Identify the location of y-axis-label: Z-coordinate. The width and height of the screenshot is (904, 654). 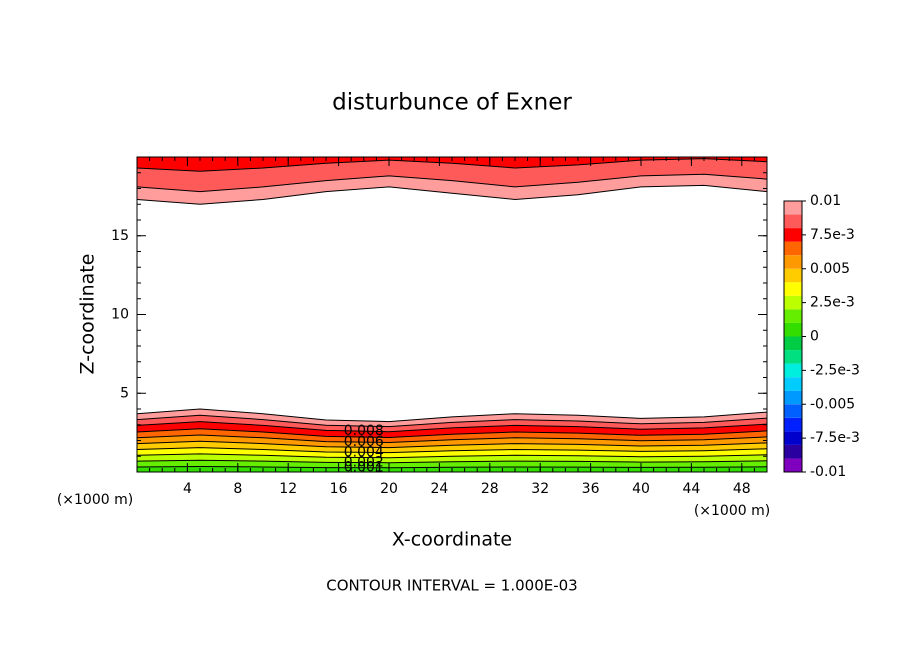
(88, 314).